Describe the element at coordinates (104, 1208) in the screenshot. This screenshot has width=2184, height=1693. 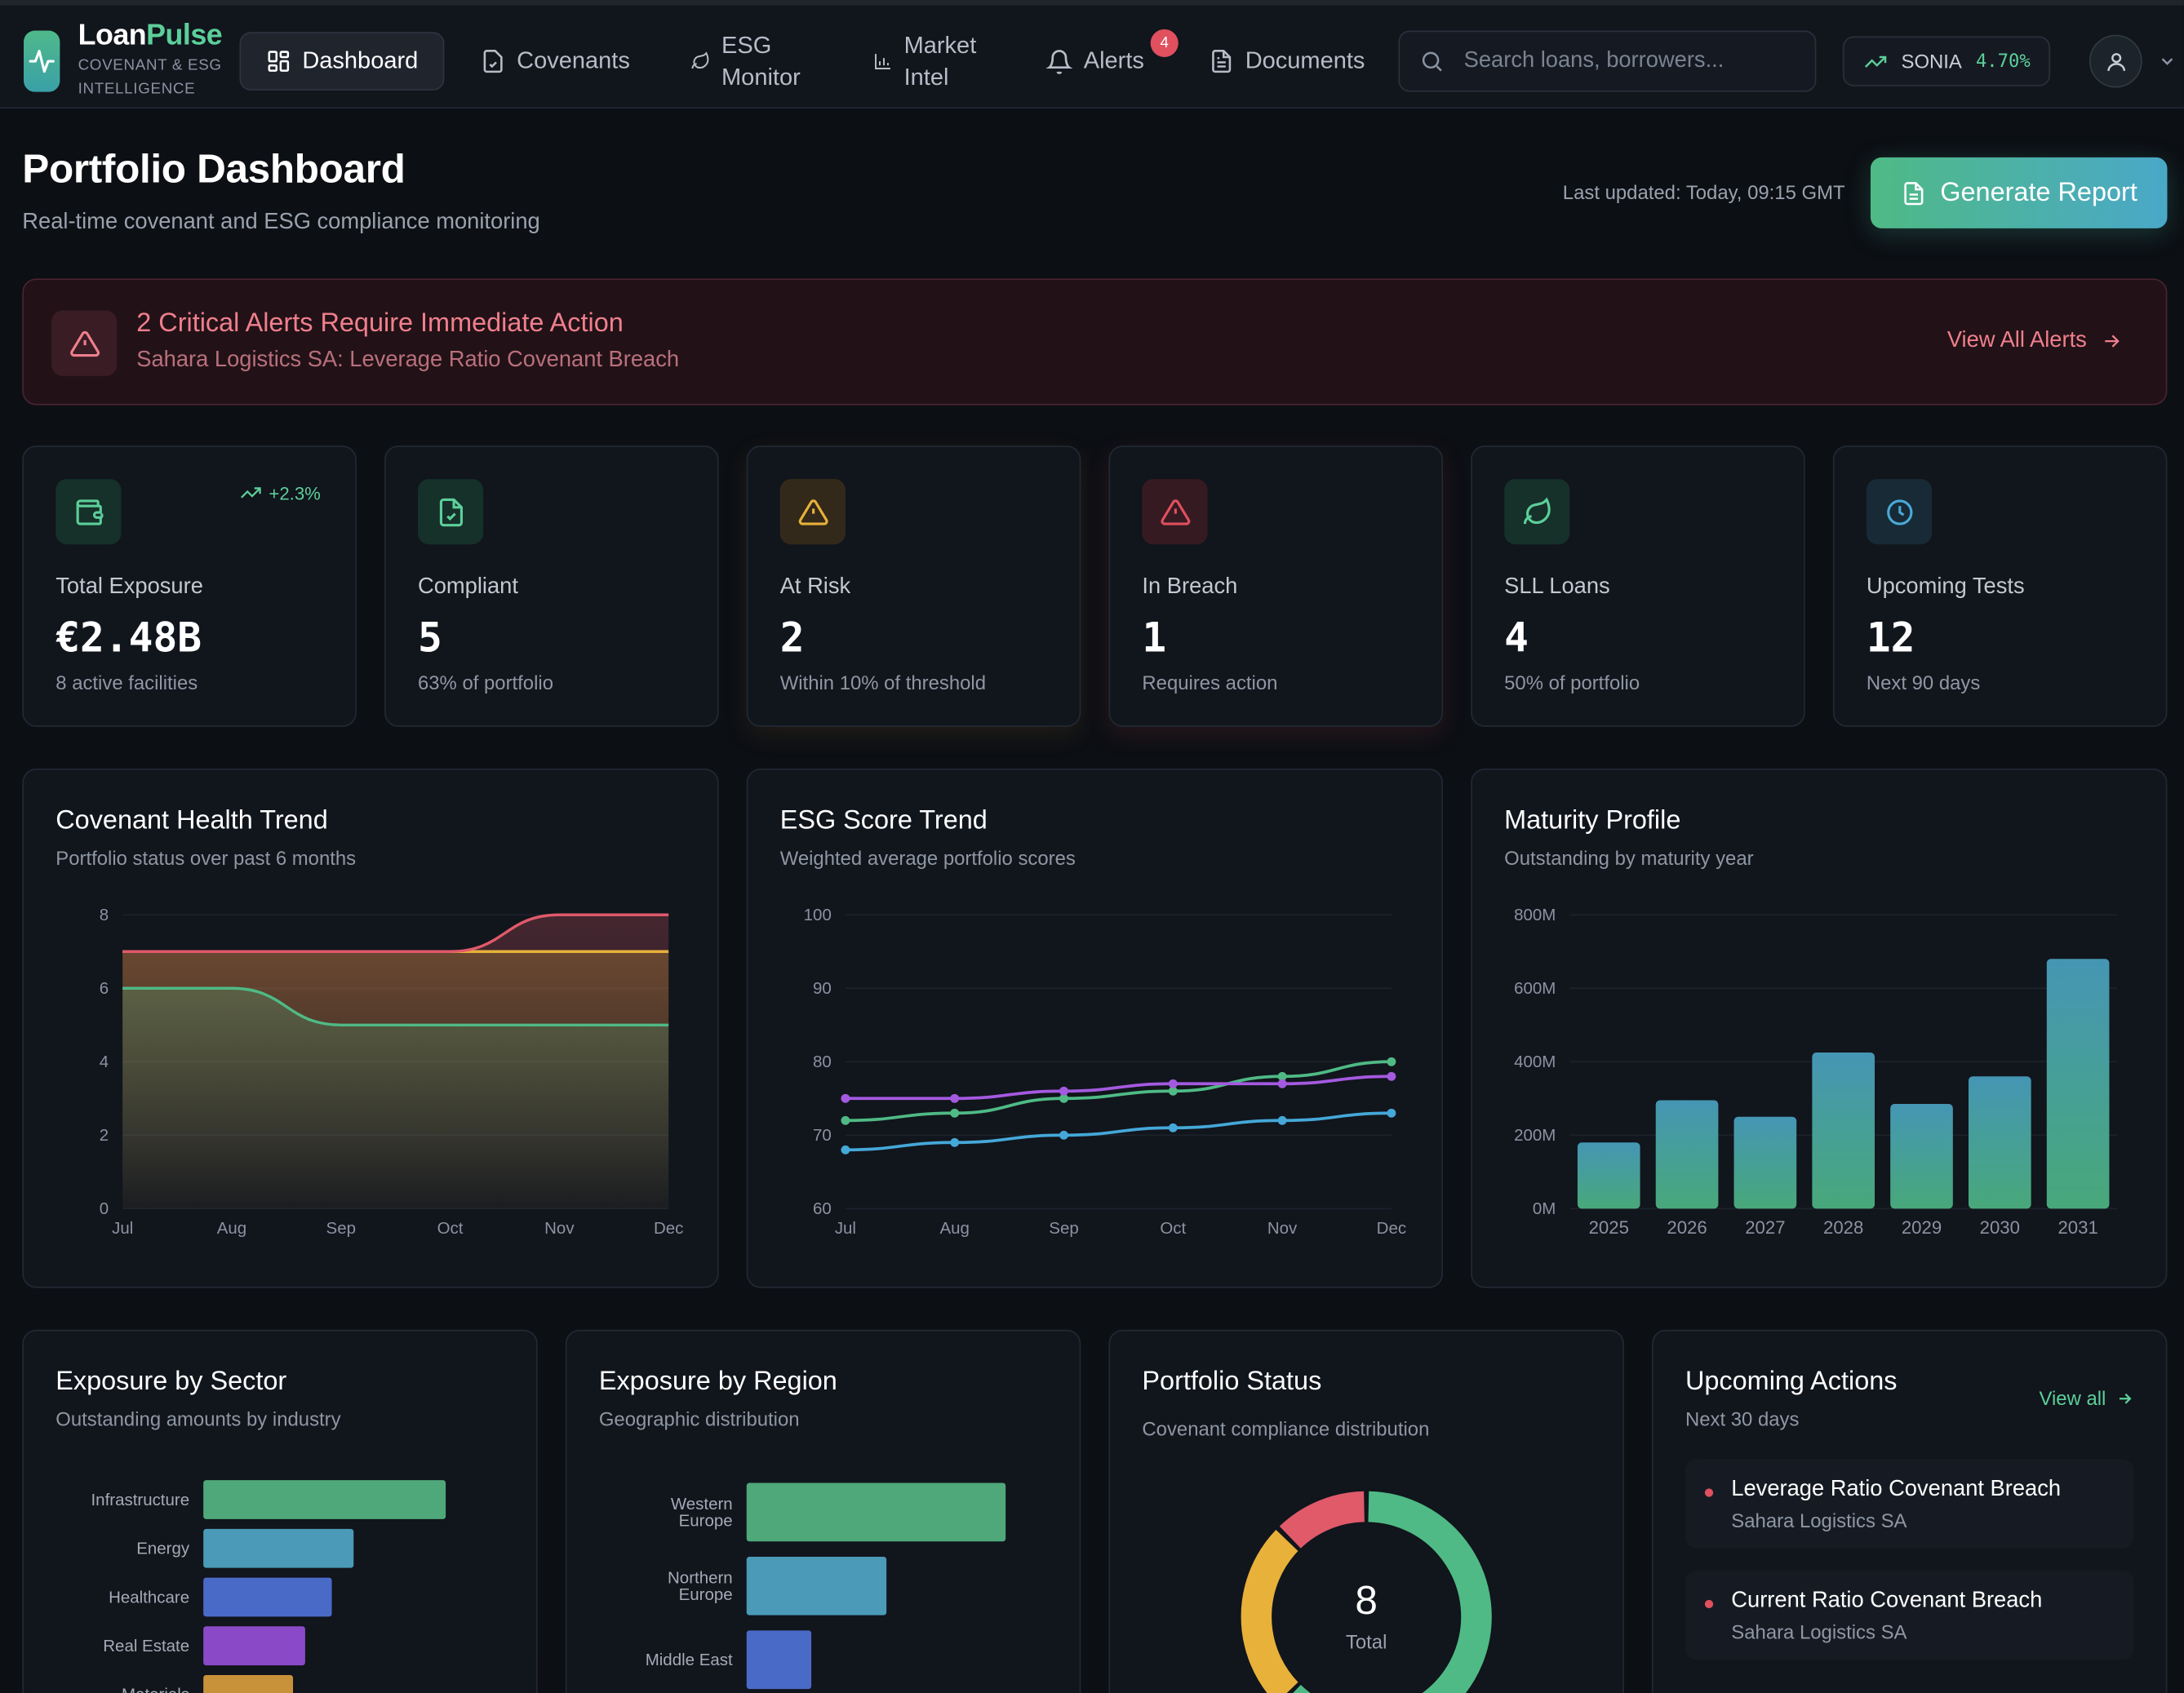
I see `y-tick-label: 0` at that location.